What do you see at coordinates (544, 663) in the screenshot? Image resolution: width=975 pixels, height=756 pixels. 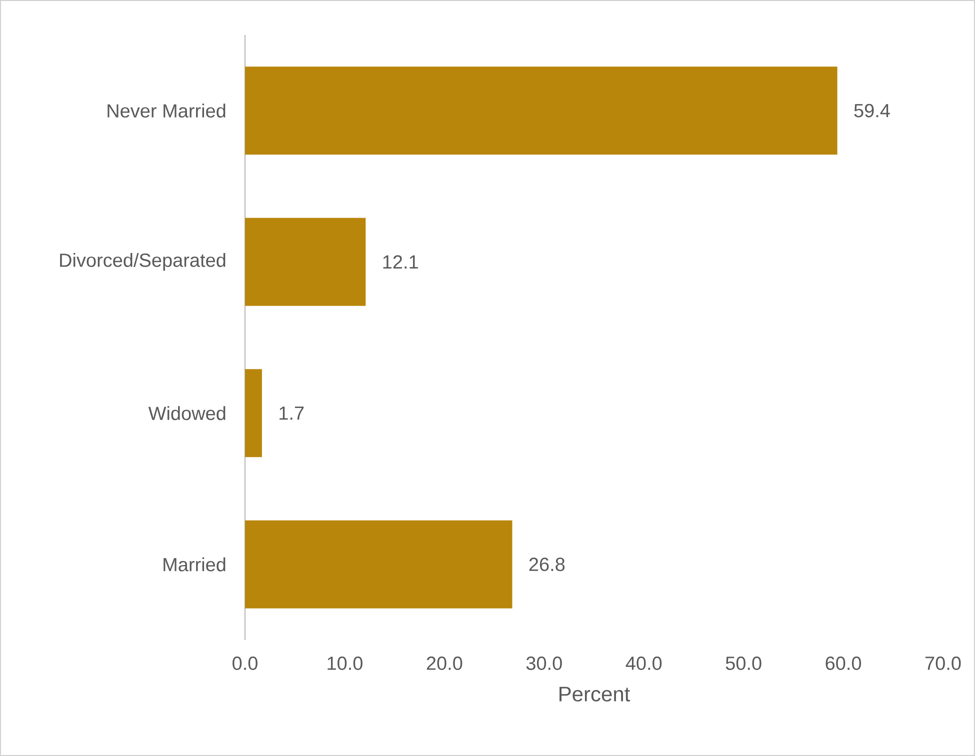 I see `x-tick-label: 30.0` at bounding box center [544, 663].